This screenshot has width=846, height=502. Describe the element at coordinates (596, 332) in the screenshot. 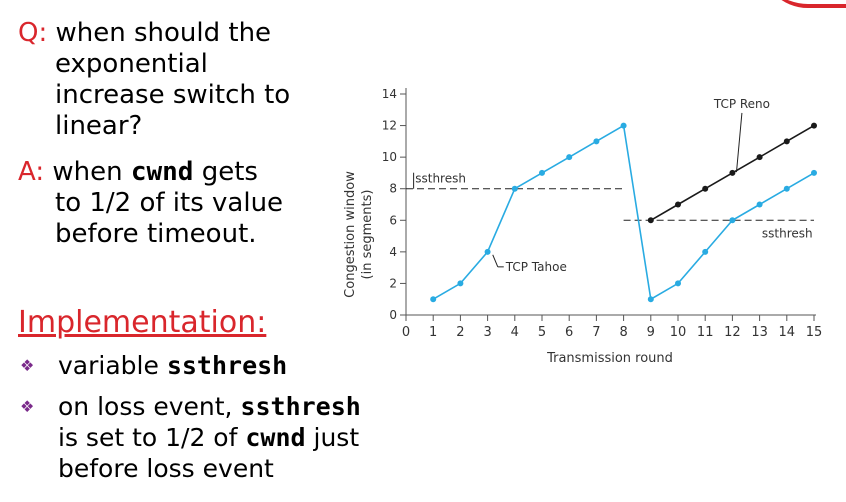

I see `x-tick-label: 7` at that location.